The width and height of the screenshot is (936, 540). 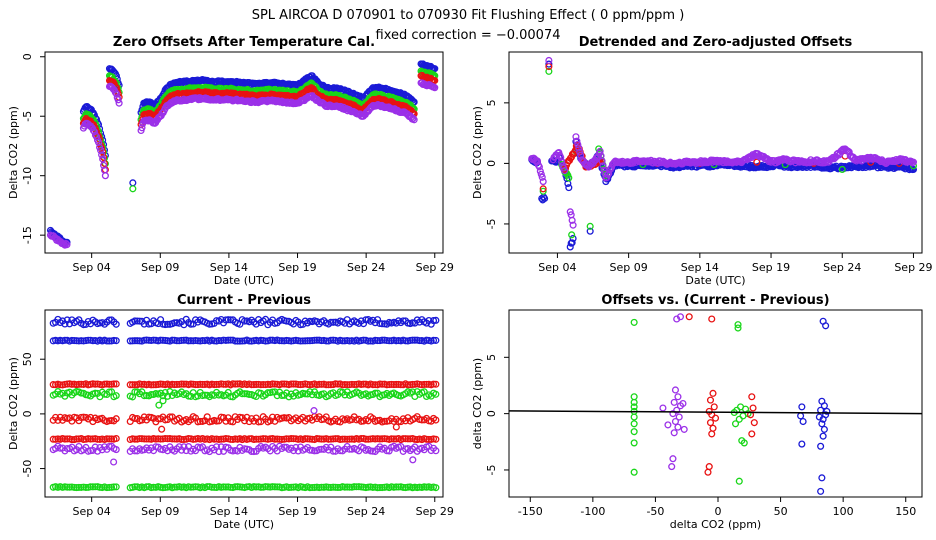 What do you see at coordinates (592, 511) in the screenshot?
I see `x-tick-label: -100` at bounding box center [592, 511].